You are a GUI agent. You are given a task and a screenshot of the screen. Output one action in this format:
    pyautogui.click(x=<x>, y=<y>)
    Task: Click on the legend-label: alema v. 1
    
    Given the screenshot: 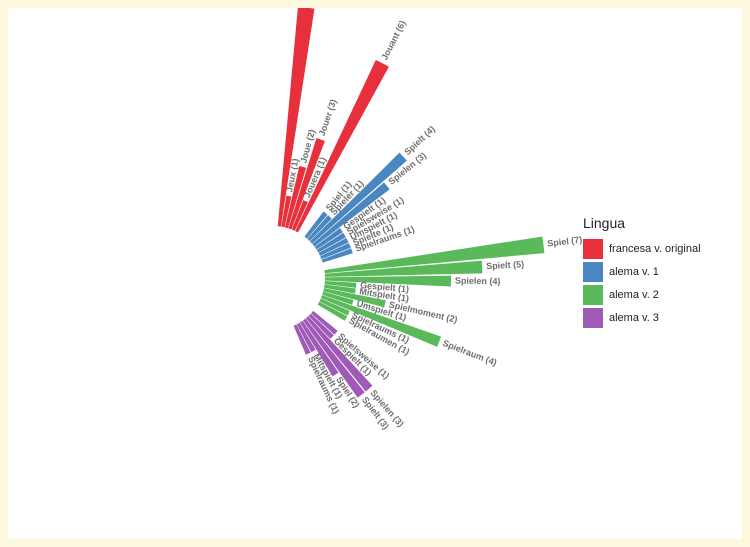 What is the action you would take?
    pyautogui.click(x=634, y=272)
    